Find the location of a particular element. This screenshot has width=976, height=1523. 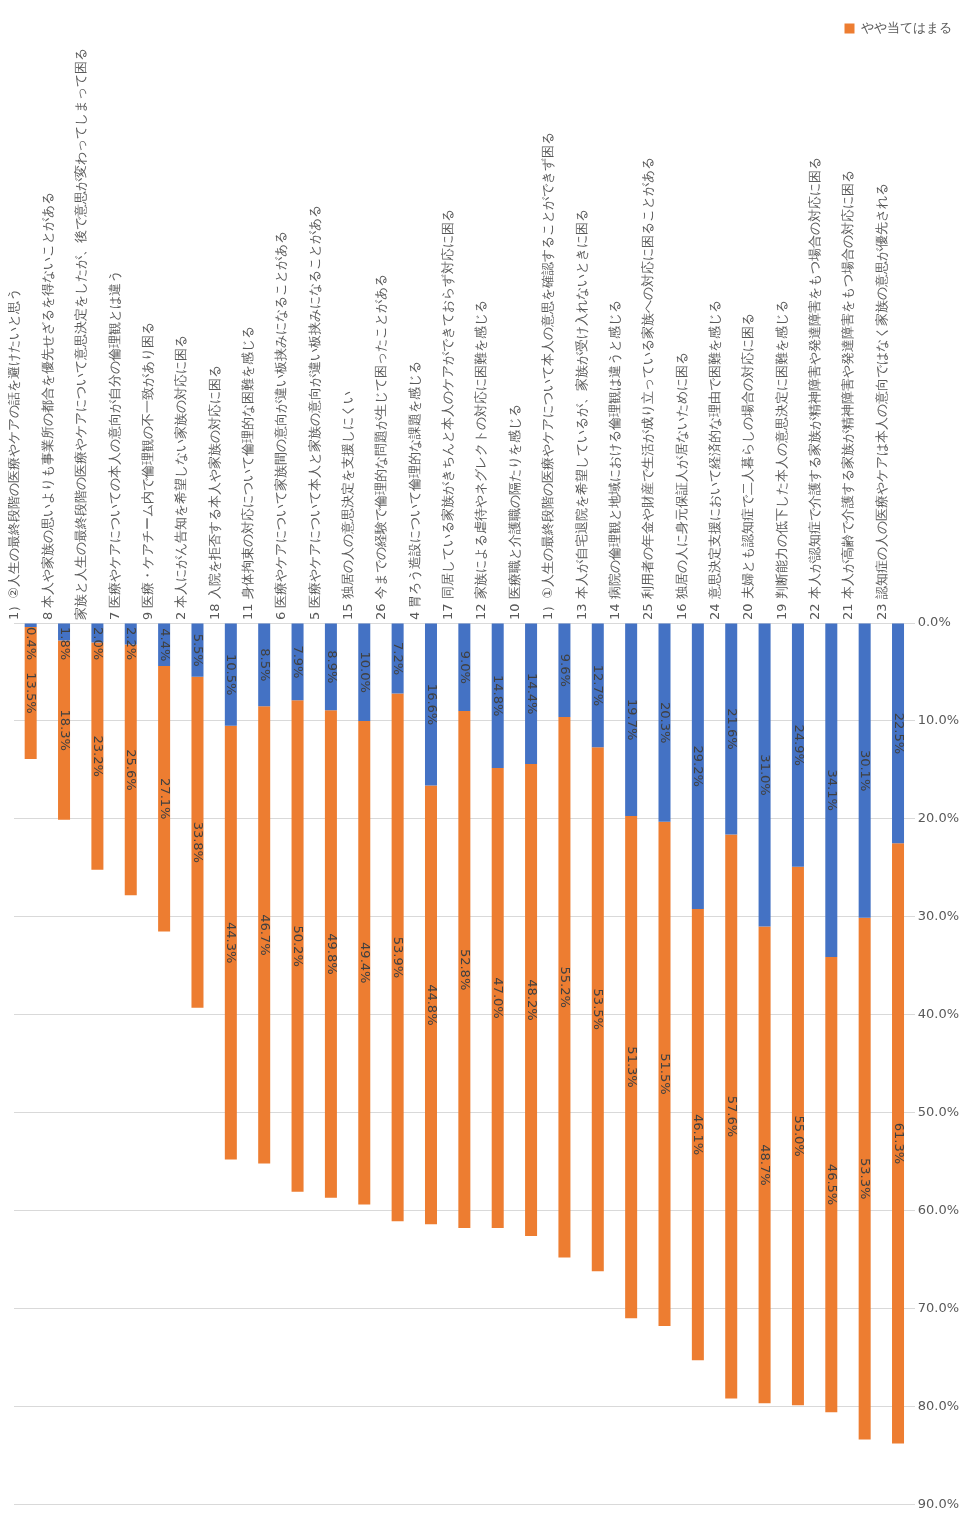

data-label: 51.5% is located at coordinates (666, 1074).